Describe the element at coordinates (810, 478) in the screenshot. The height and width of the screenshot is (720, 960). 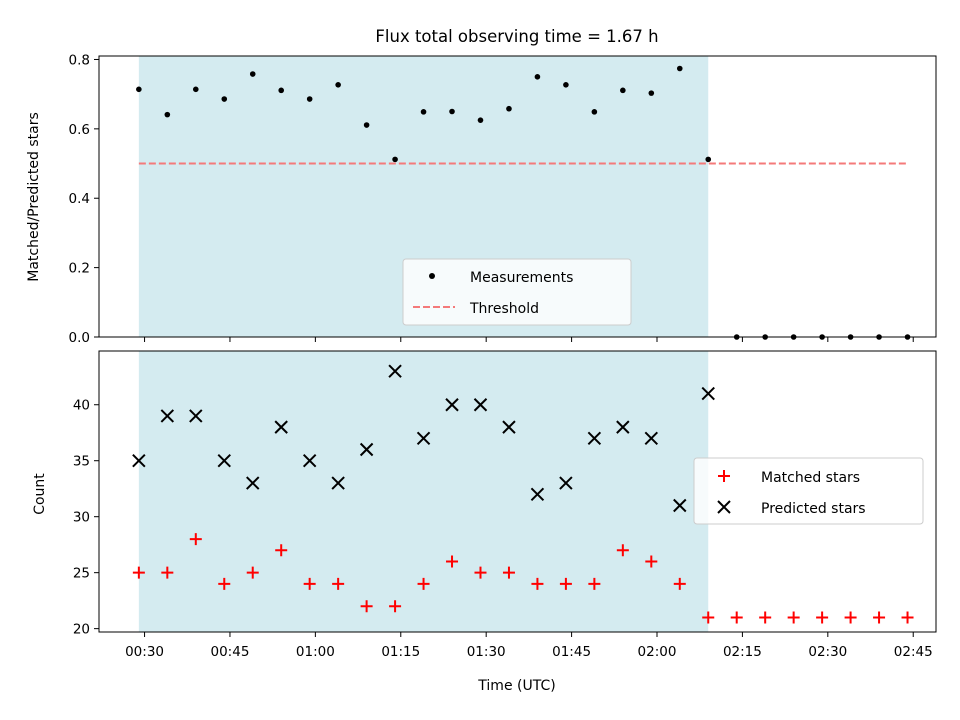
I see `legend-matched-label: Matched stars` at that location.